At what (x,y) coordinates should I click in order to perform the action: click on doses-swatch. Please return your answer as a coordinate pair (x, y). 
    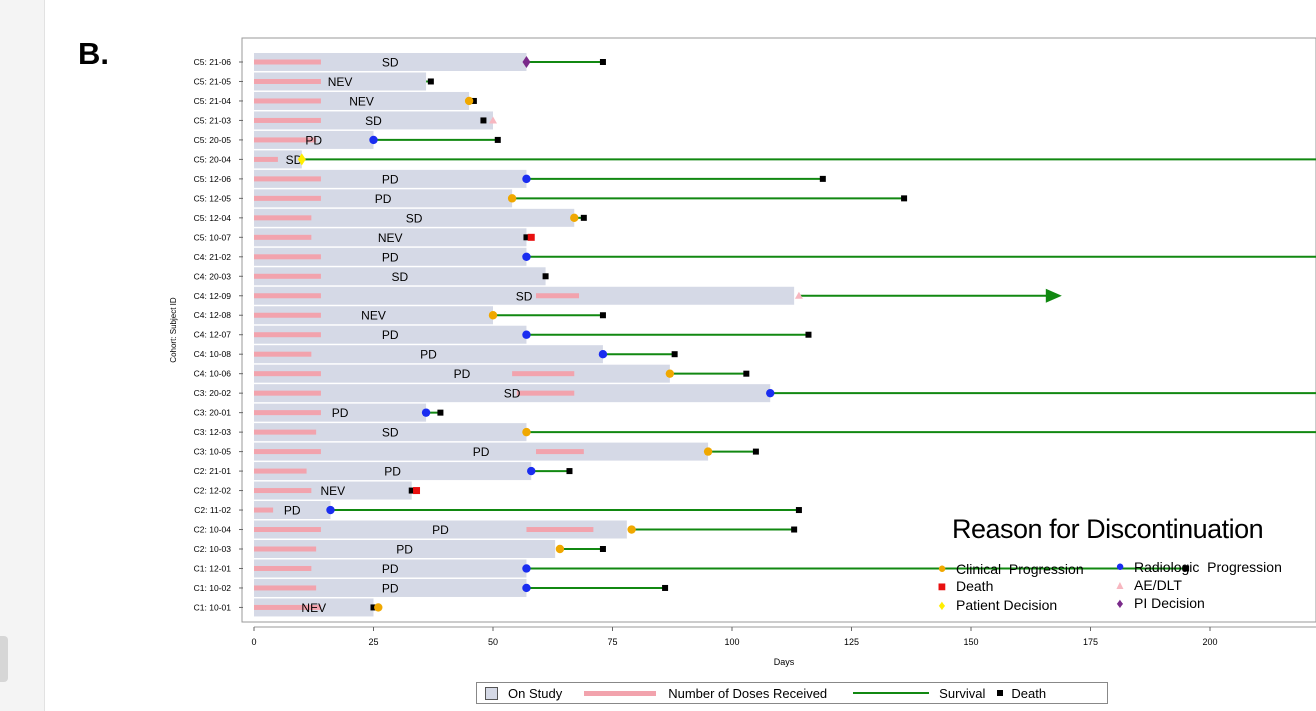
    Looking at the image, I should click on (620, 693).